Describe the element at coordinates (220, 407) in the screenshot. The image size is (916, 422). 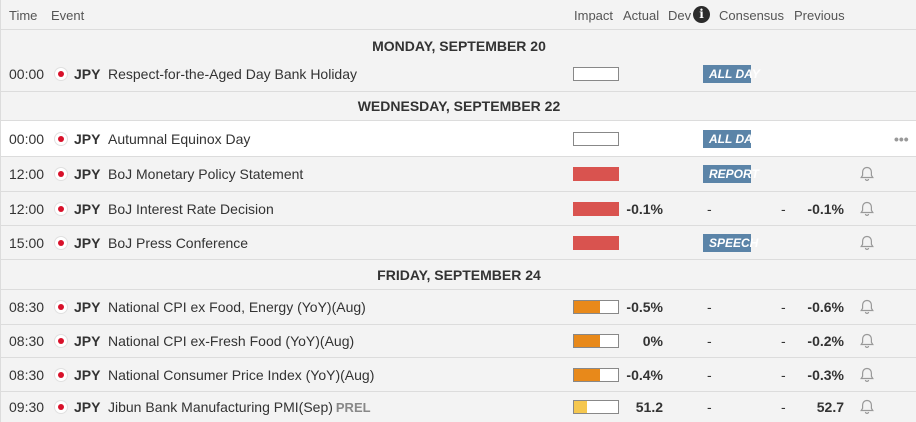
I see `event-name-text: Jibun Bank Manufacturing PMI(Sep)` at that location.